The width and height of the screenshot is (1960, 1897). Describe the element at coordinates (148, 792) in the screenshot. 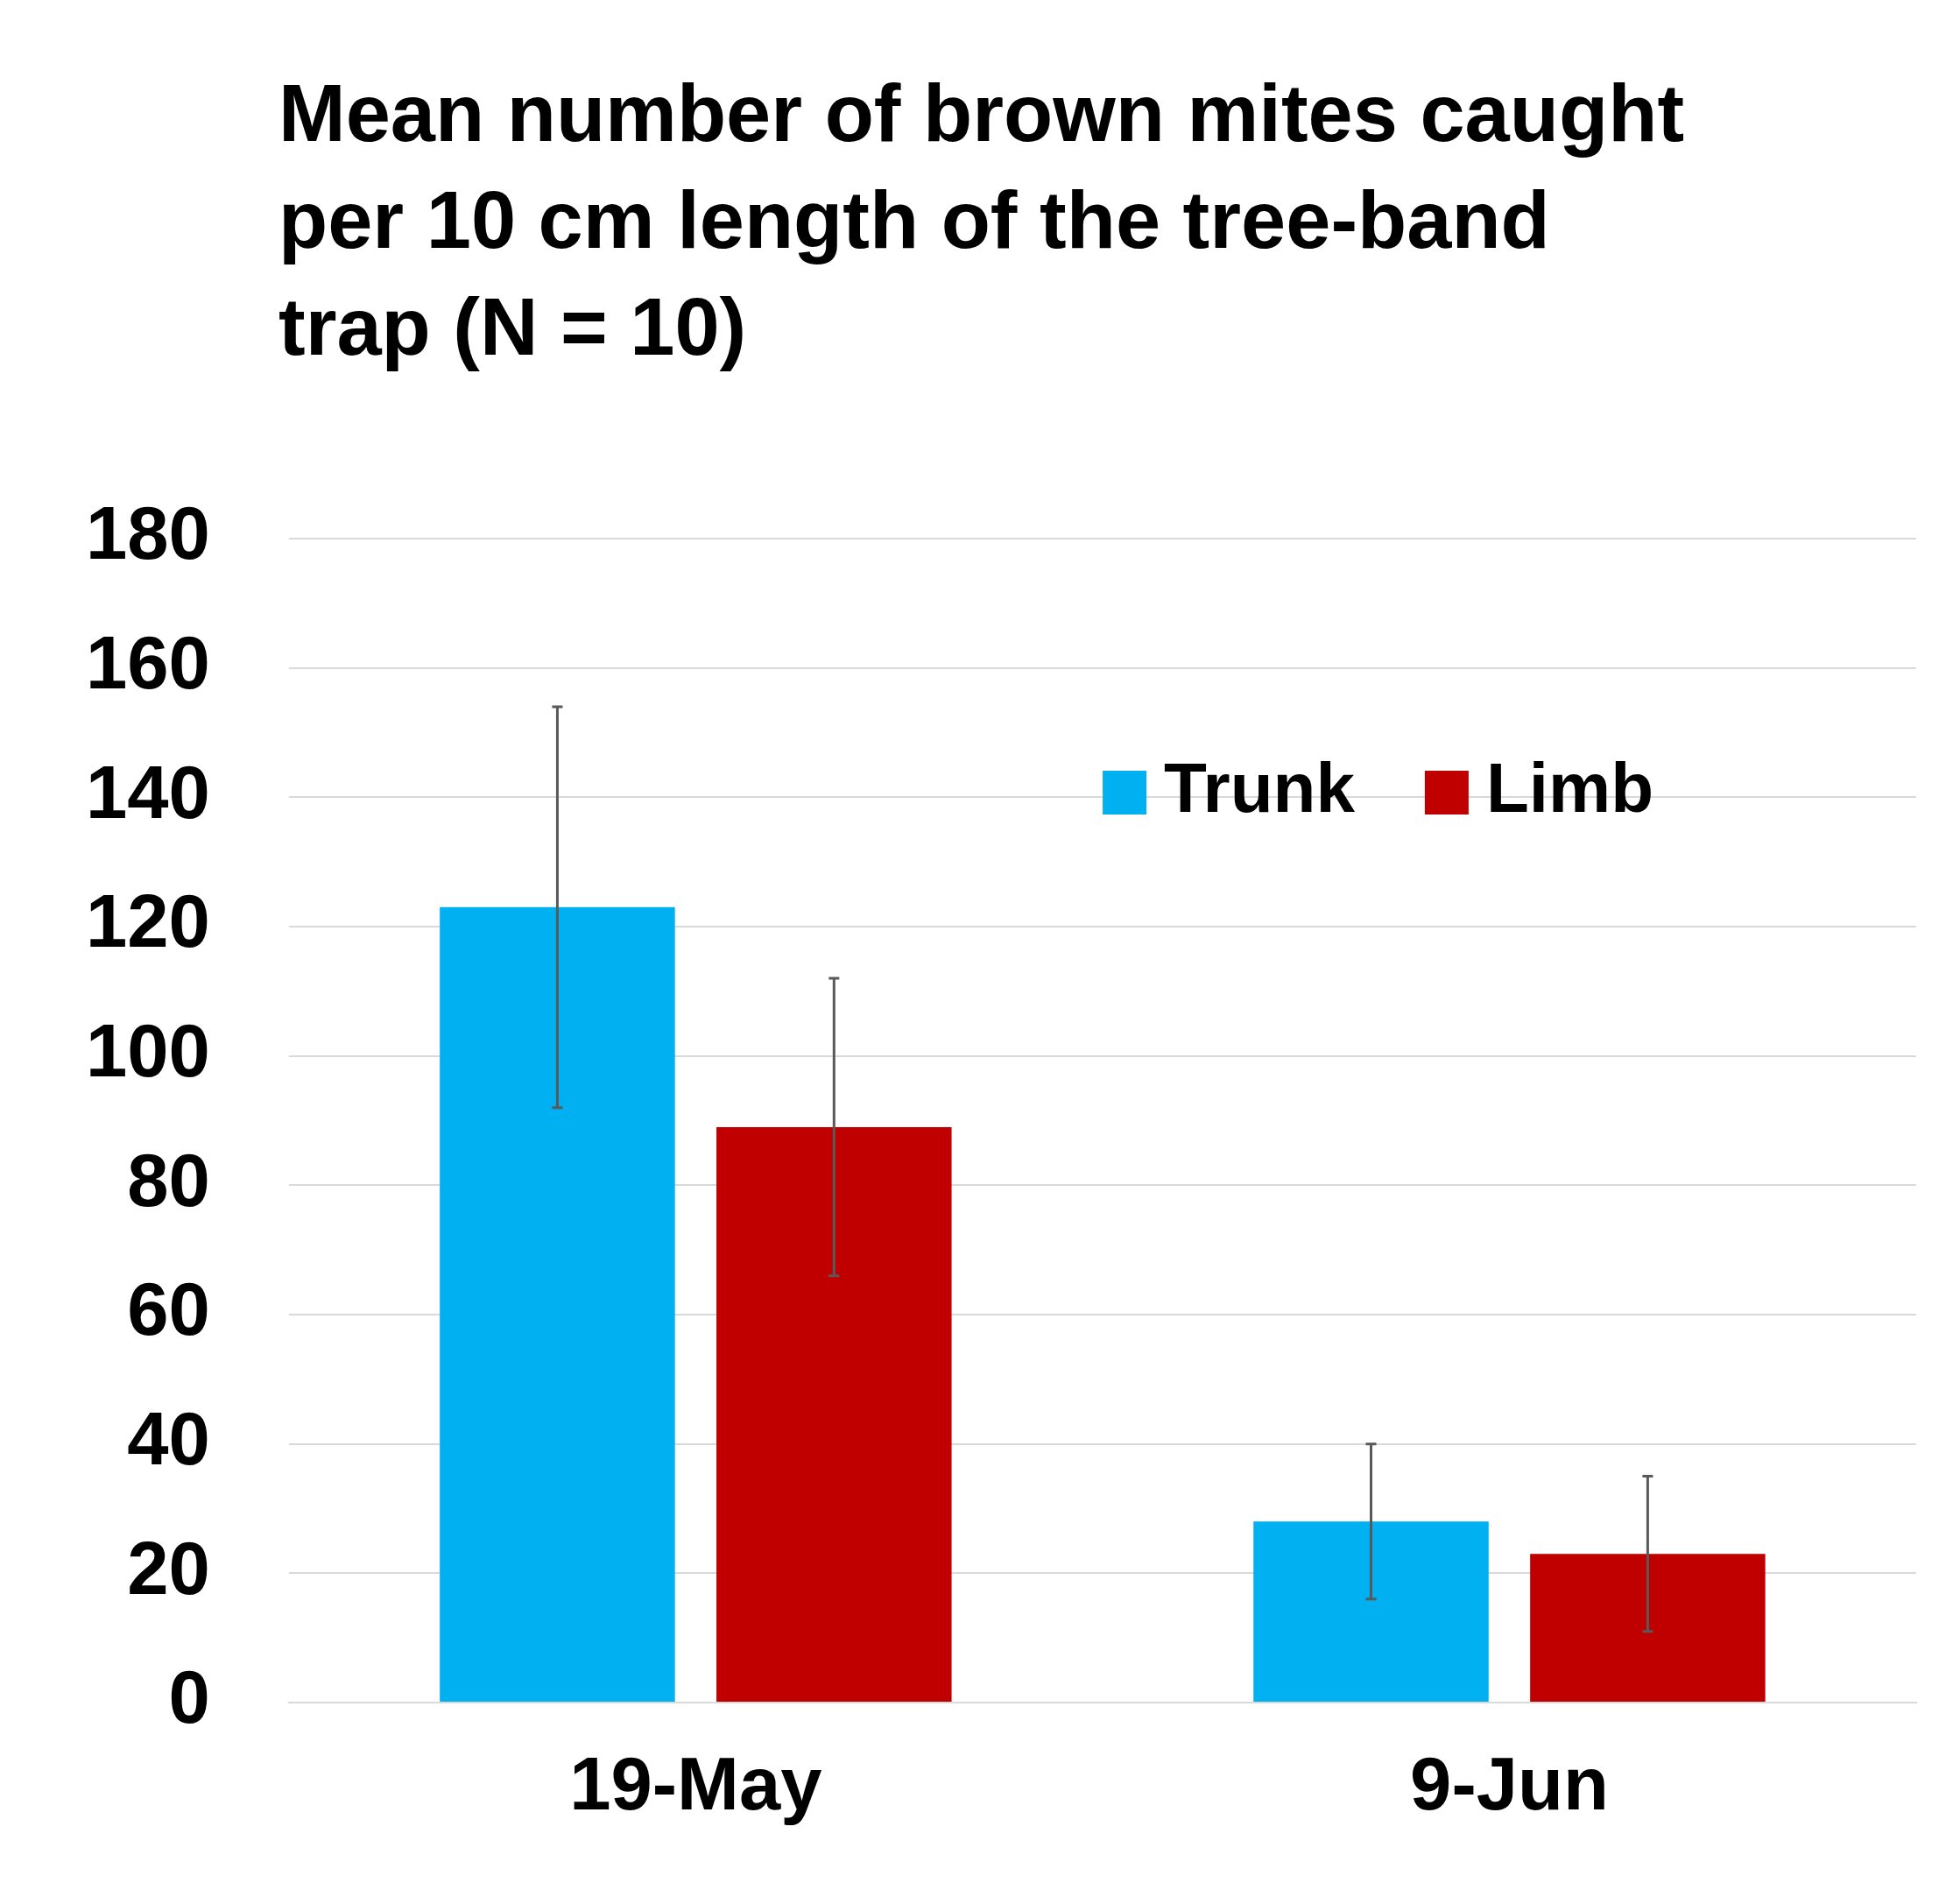

I see `y-tick-label: 140` at that location.